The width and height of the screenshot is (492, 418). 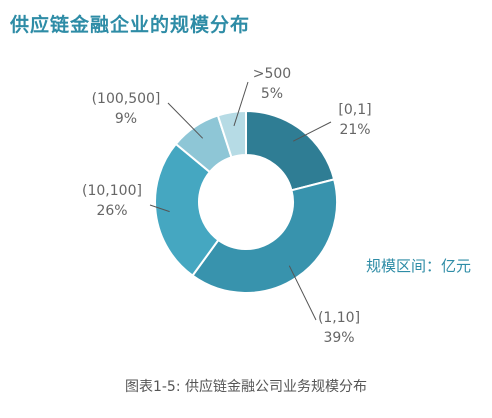 What do you see at coordinates (130, 25) in the screenshot?
I see `chart-title: 供应链金融企业的规模分布` at bounding box center [130, 25].